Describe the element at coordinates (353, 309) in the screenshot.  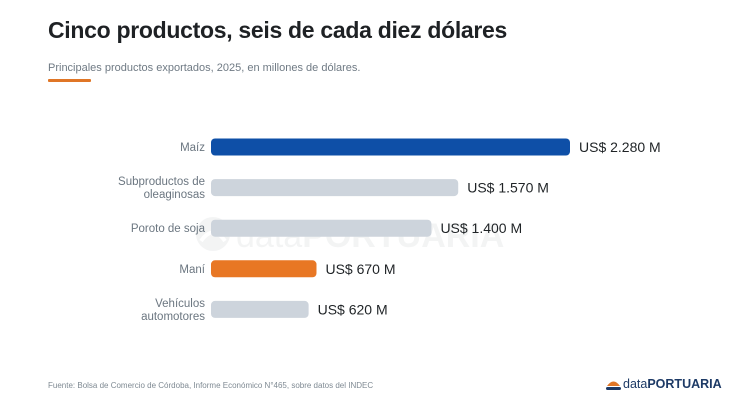
I see `value-label: US$ 620 M` at that location.